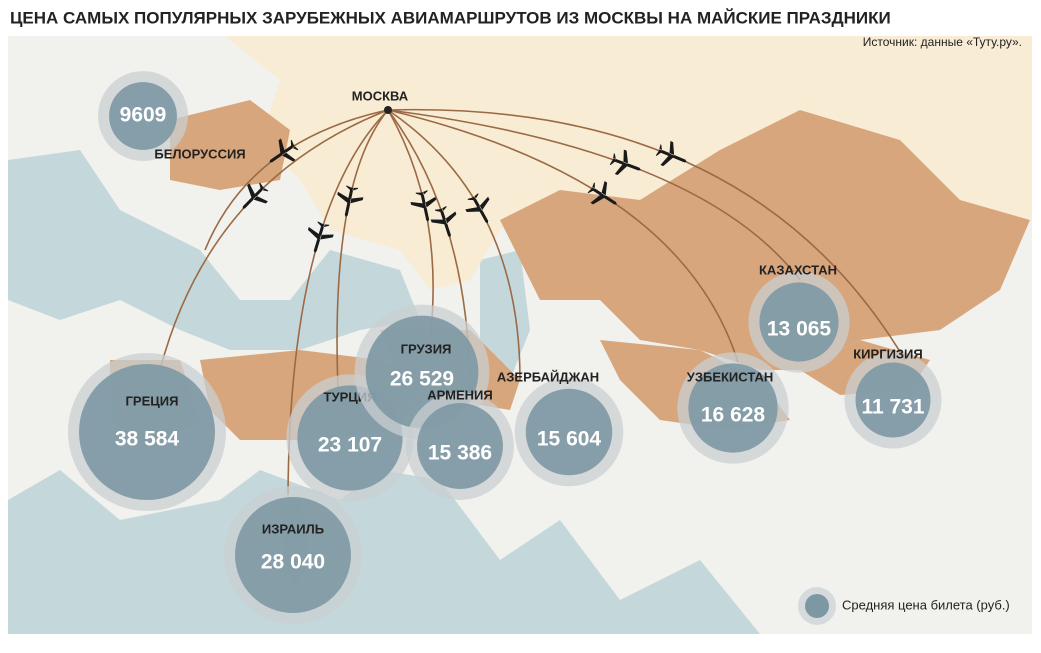  I want to click on price-label: 26 529, so click(422, 379).